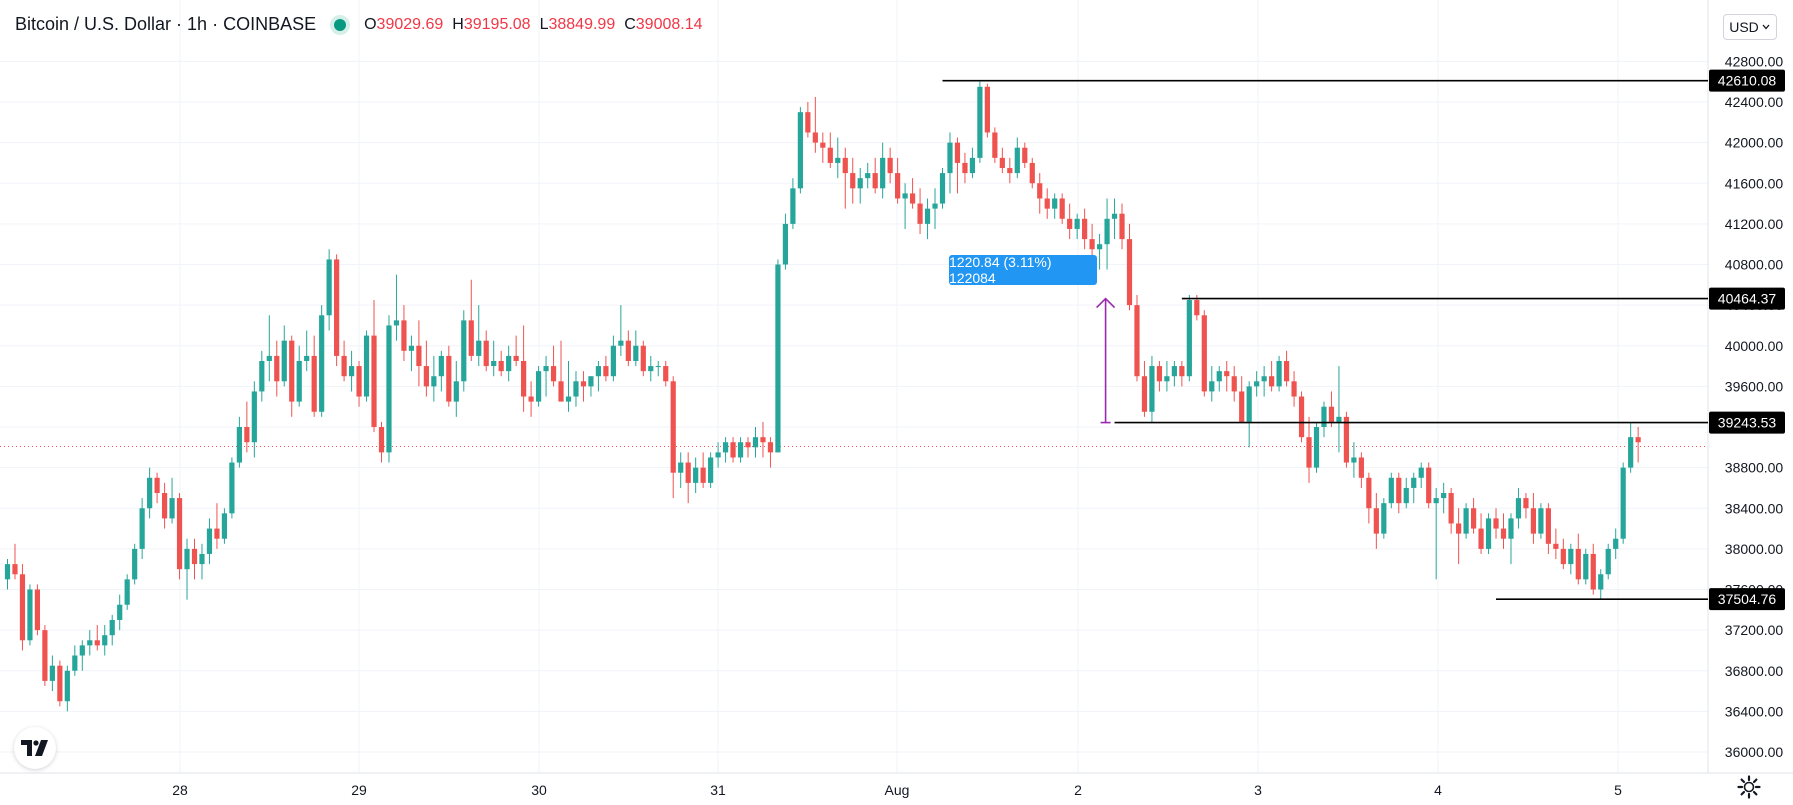 This screenshot has width=1793, height=805. What do you see at coordinates (1766, 27) in the screenshot?
I see `chevron-down-icon` at bounding box center [1766, 27].